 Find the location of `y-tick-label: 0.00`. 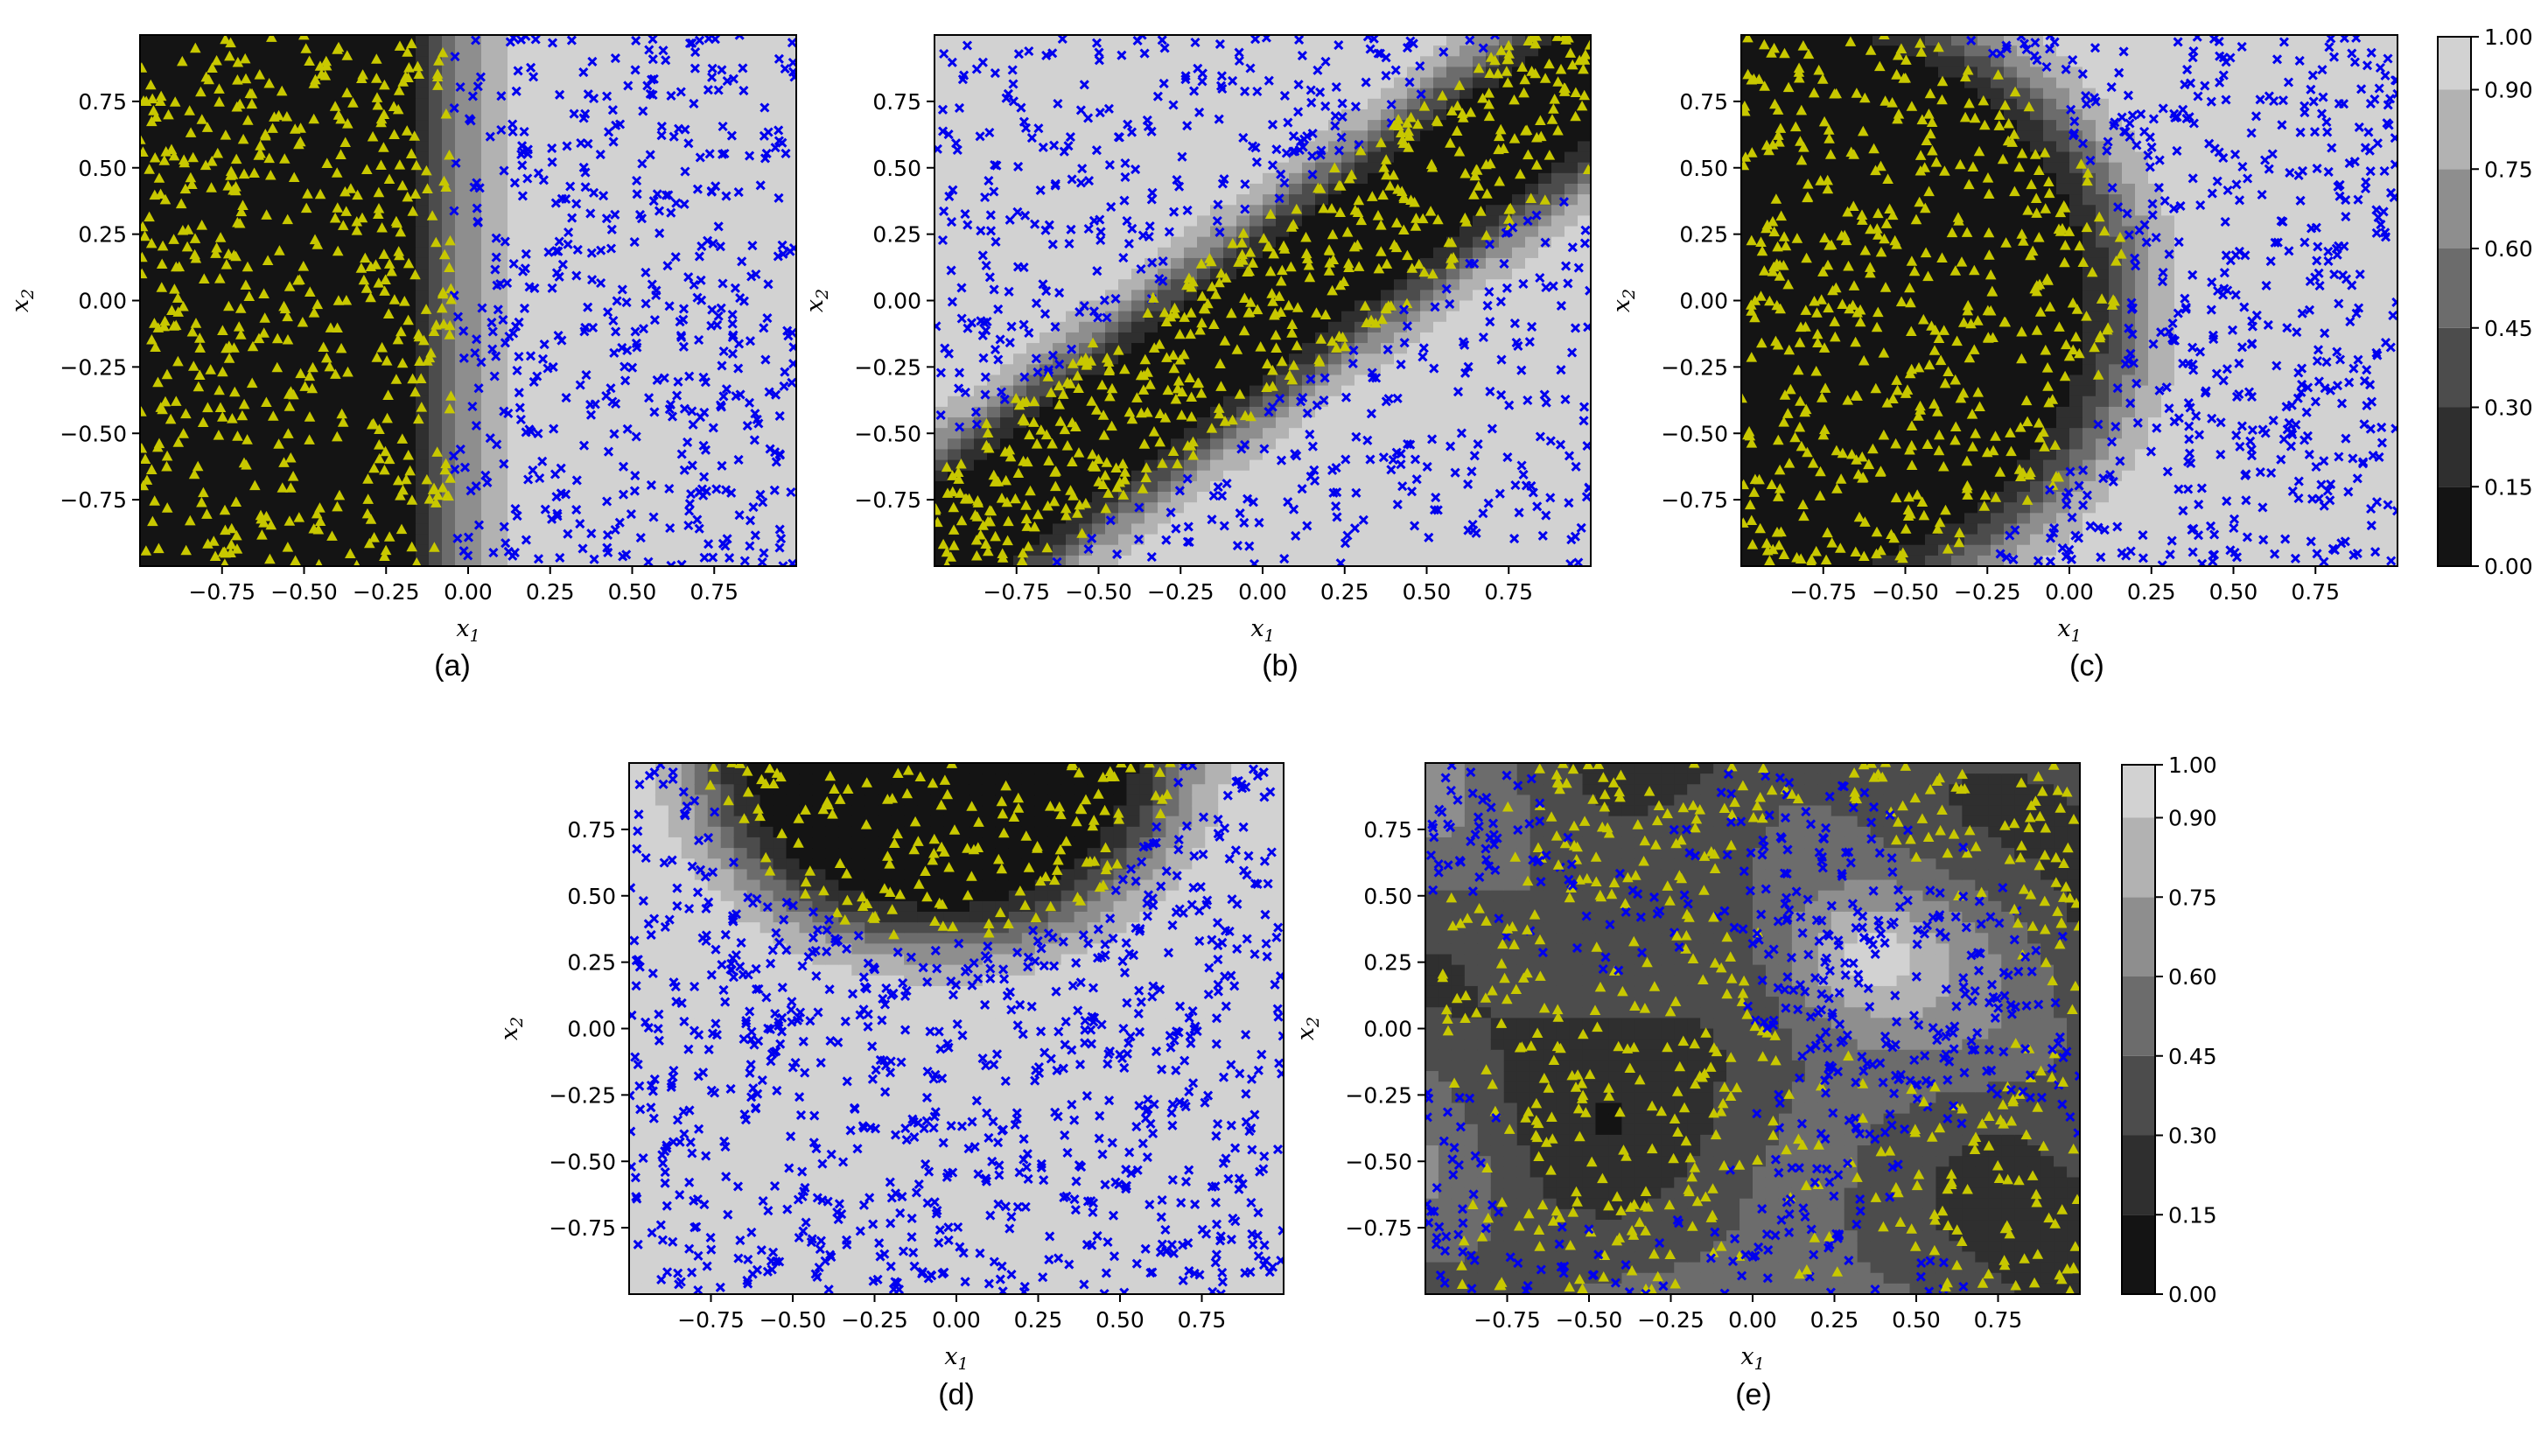

y-tick-label: 0.00 is located at coordinates (102, 301).